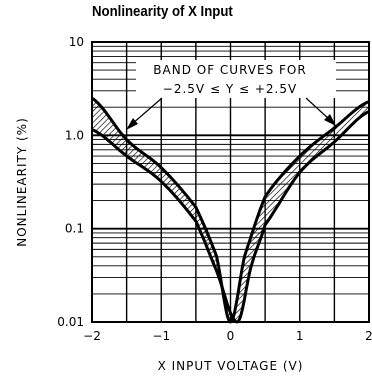  What do you see at coordinates (330, 120) in the screenshot?
I see `annotation-arrowhead-right` at bounding box center [330, 120].